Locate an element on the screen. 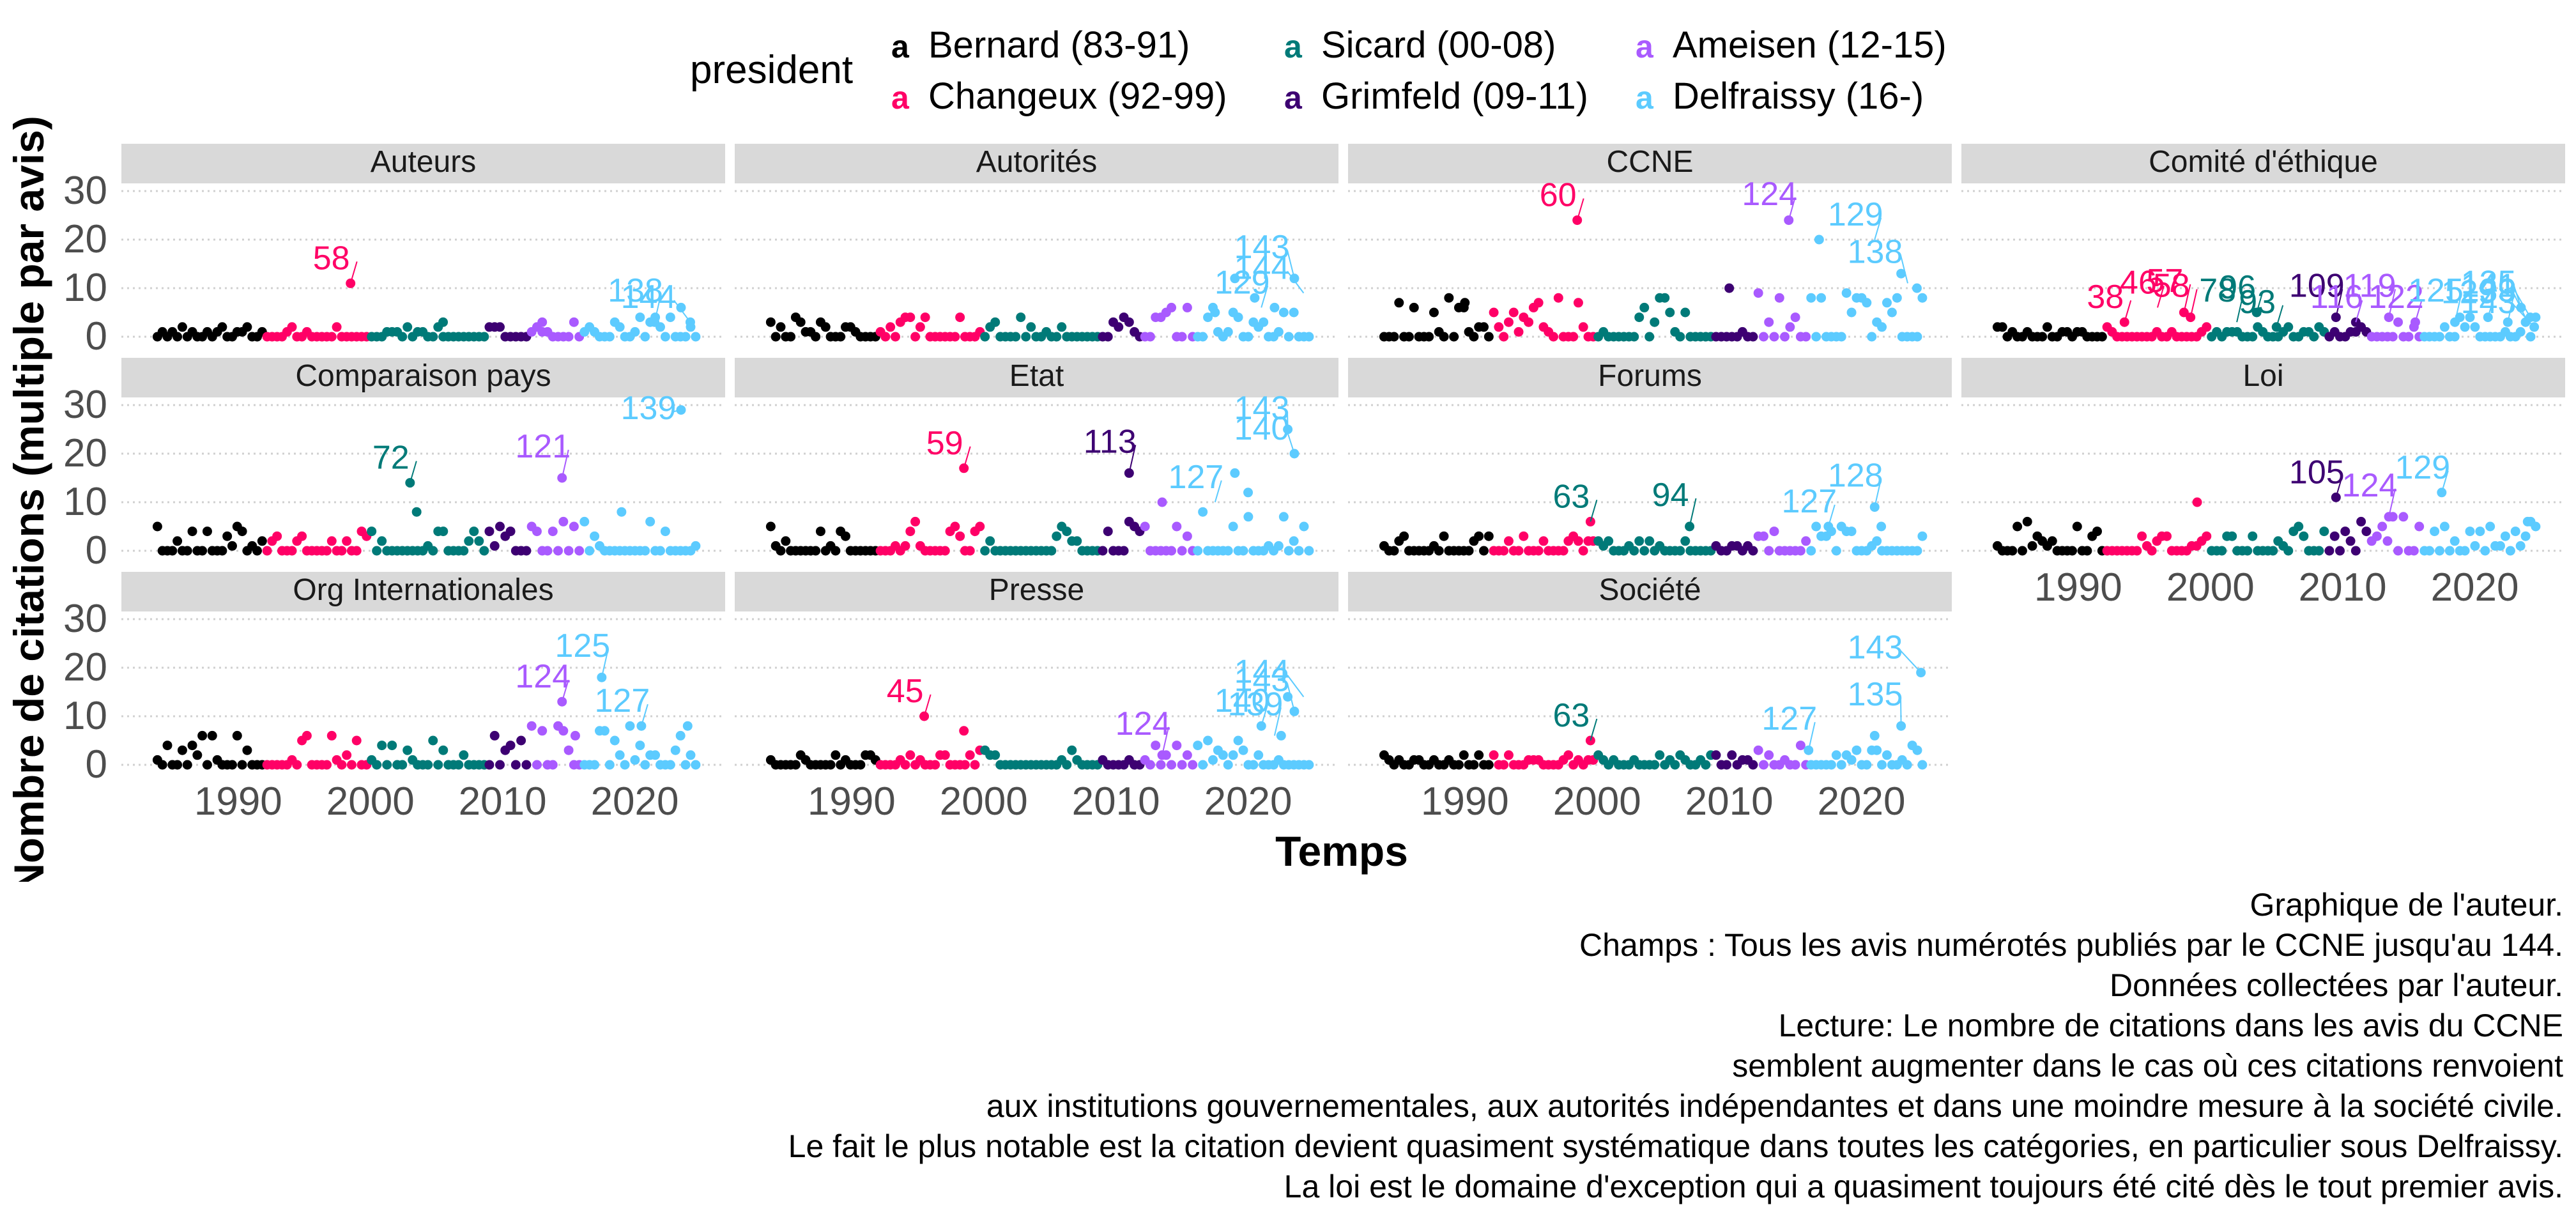  data-label: 125 is located at coordinates (2436, 290).